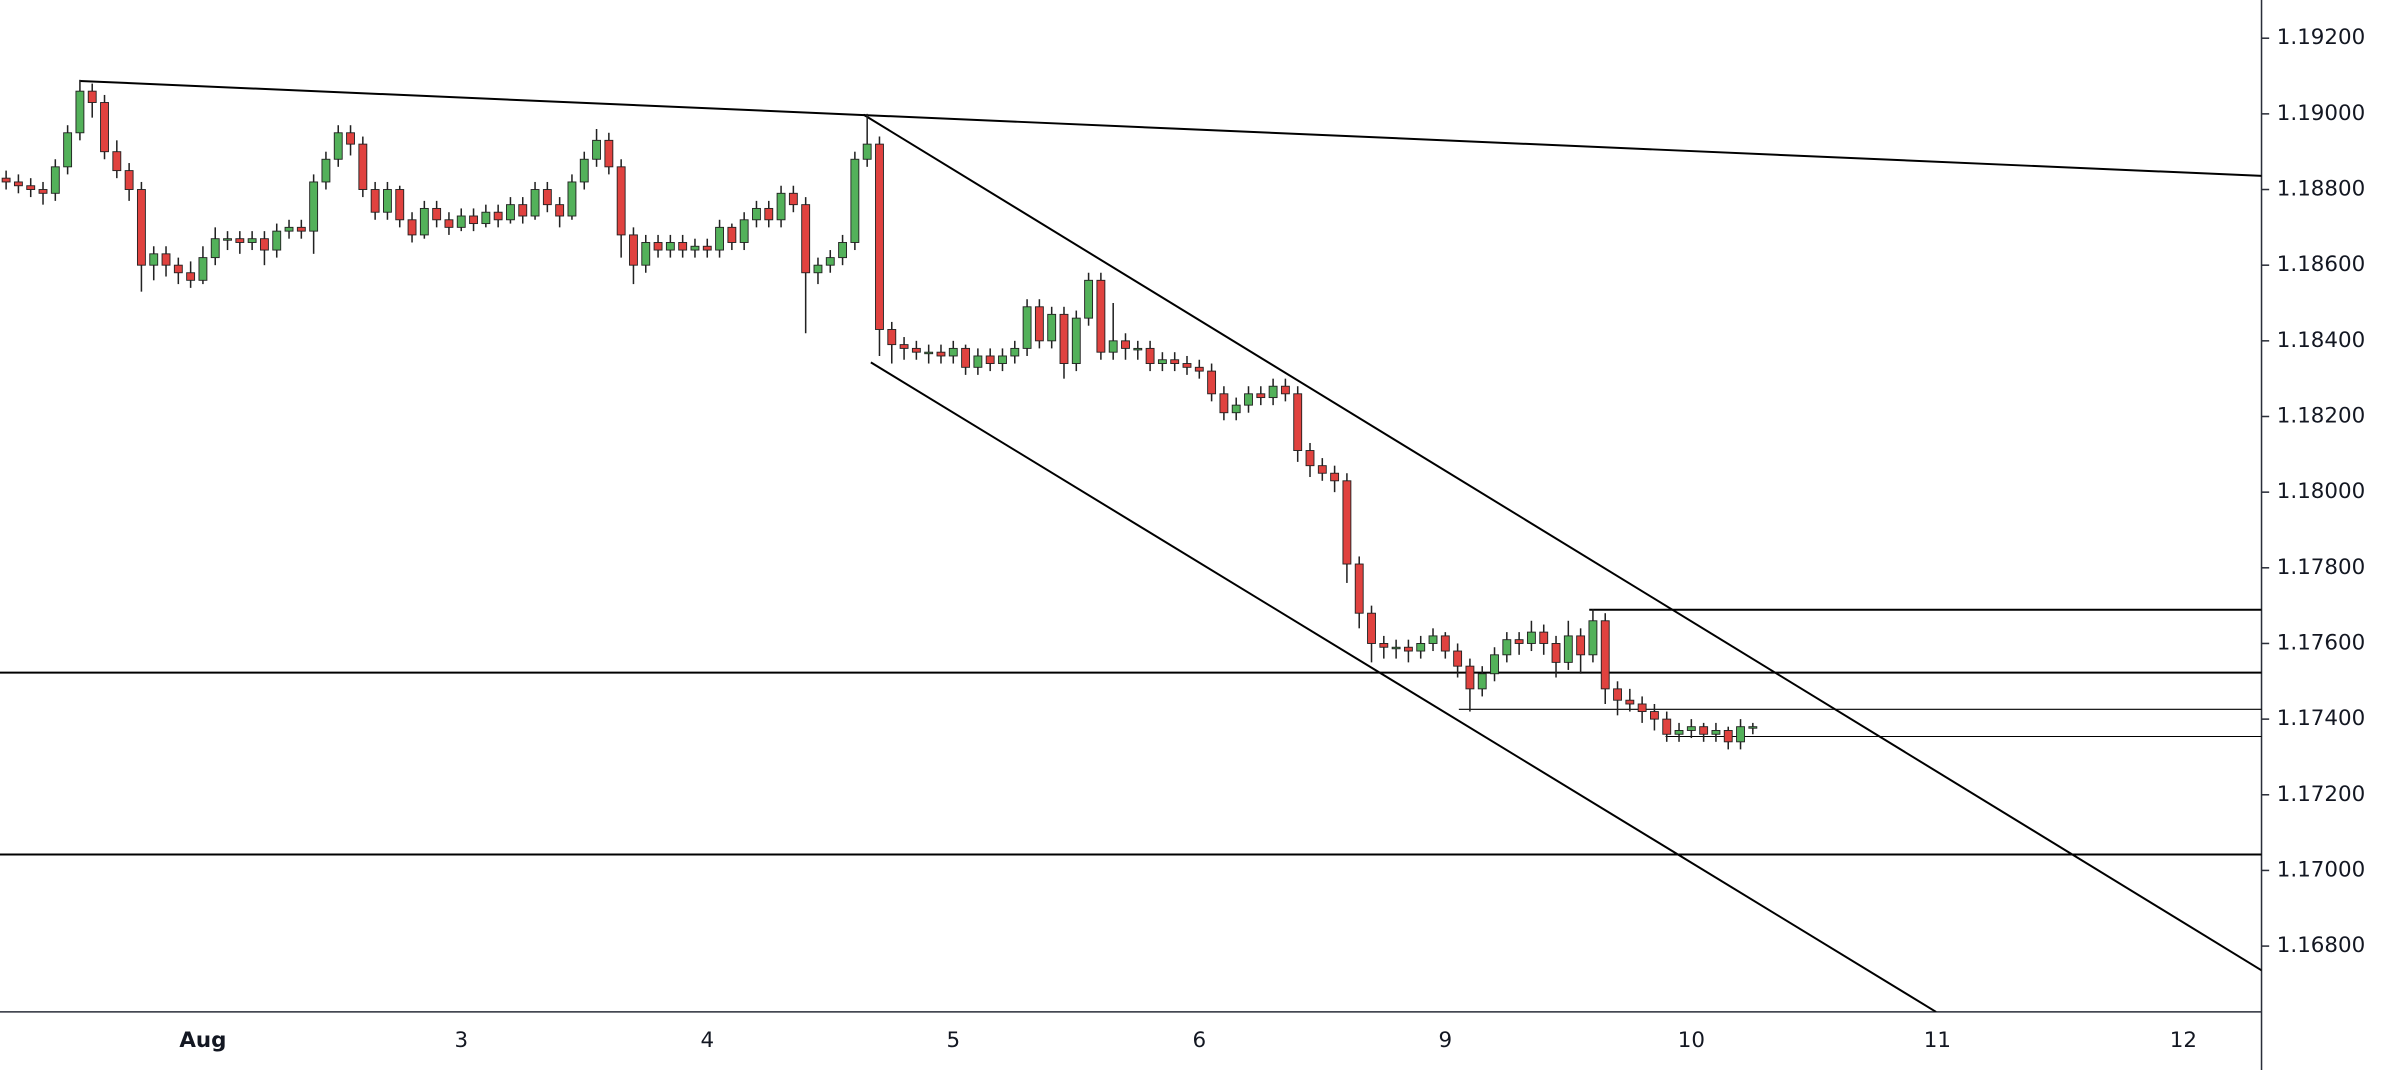 The height and width of the screenshot is (1070, 2396). What do you see at coordinates (2321, 794) in the screenshot?
I see `y-tick-label: 1.17200` at bounding box center [2321, 794].